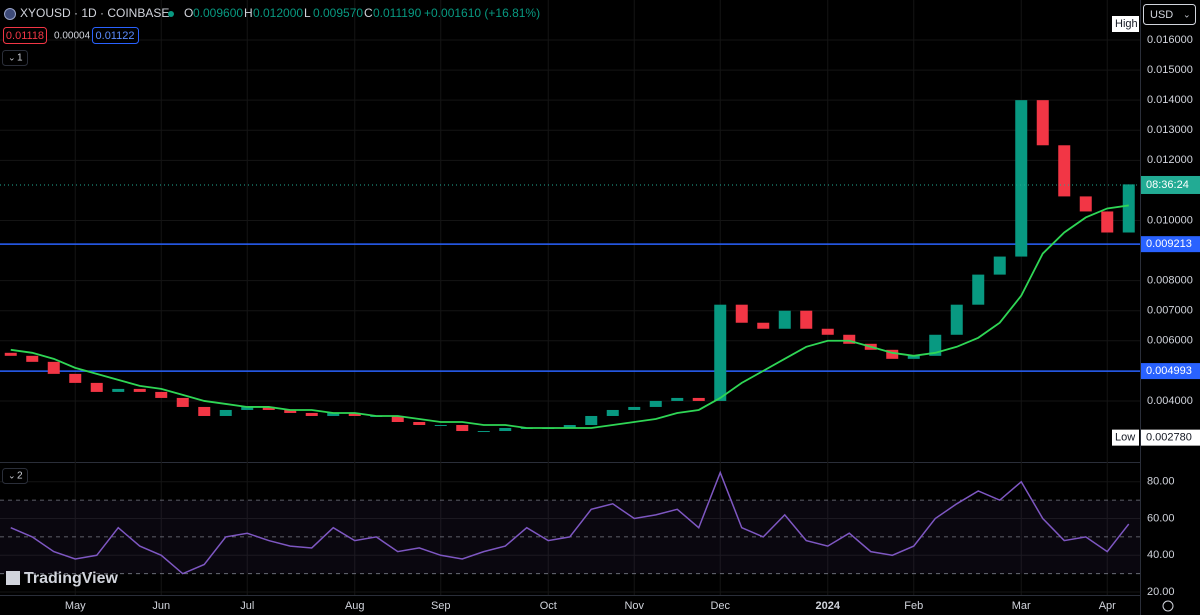  What do you see at coordinates (188, 13) in the screenshot?
I see `ohlc-key: O` at bounding box center [188, 13].